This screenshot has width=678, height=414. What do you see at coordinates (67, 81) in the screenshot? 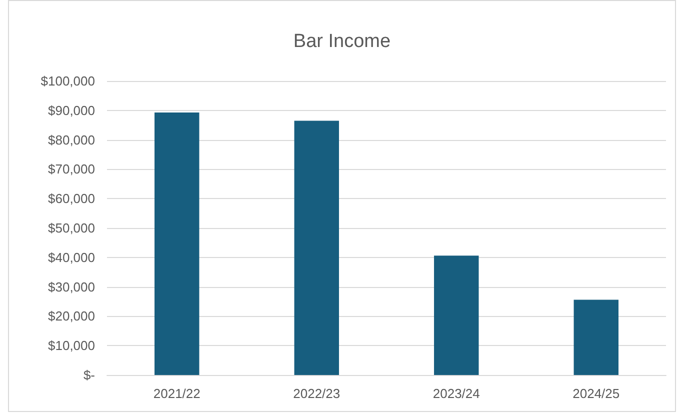
I see `y-tick-label: $100,000` at bounding box center [67, 81].